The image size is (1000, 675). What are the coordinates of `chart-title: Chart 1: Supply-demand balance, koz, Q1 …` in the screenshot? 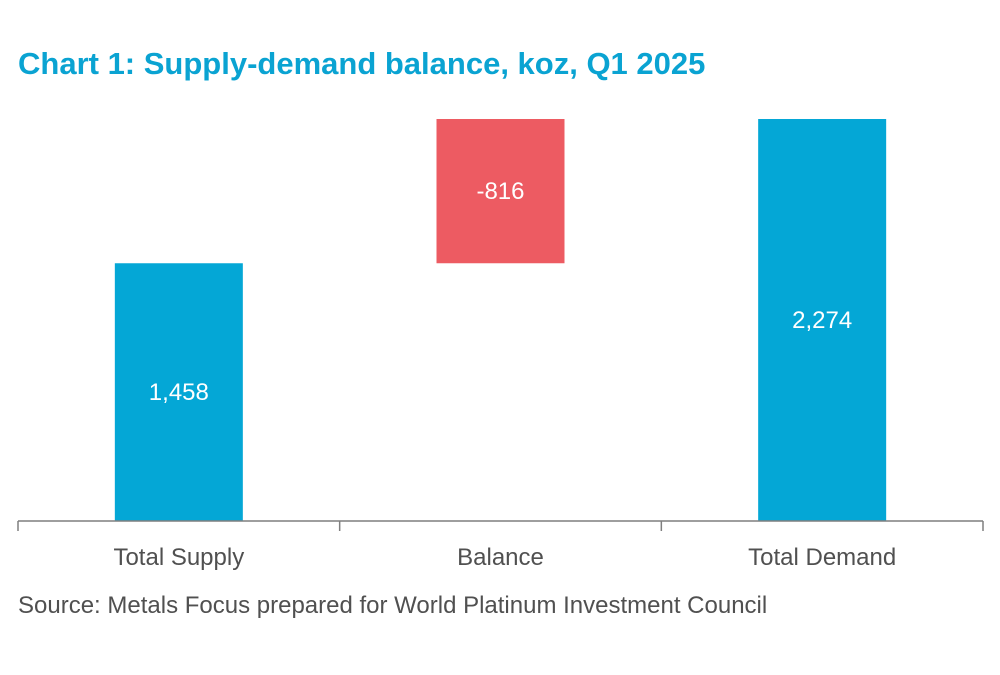 It's located at (362, 63).